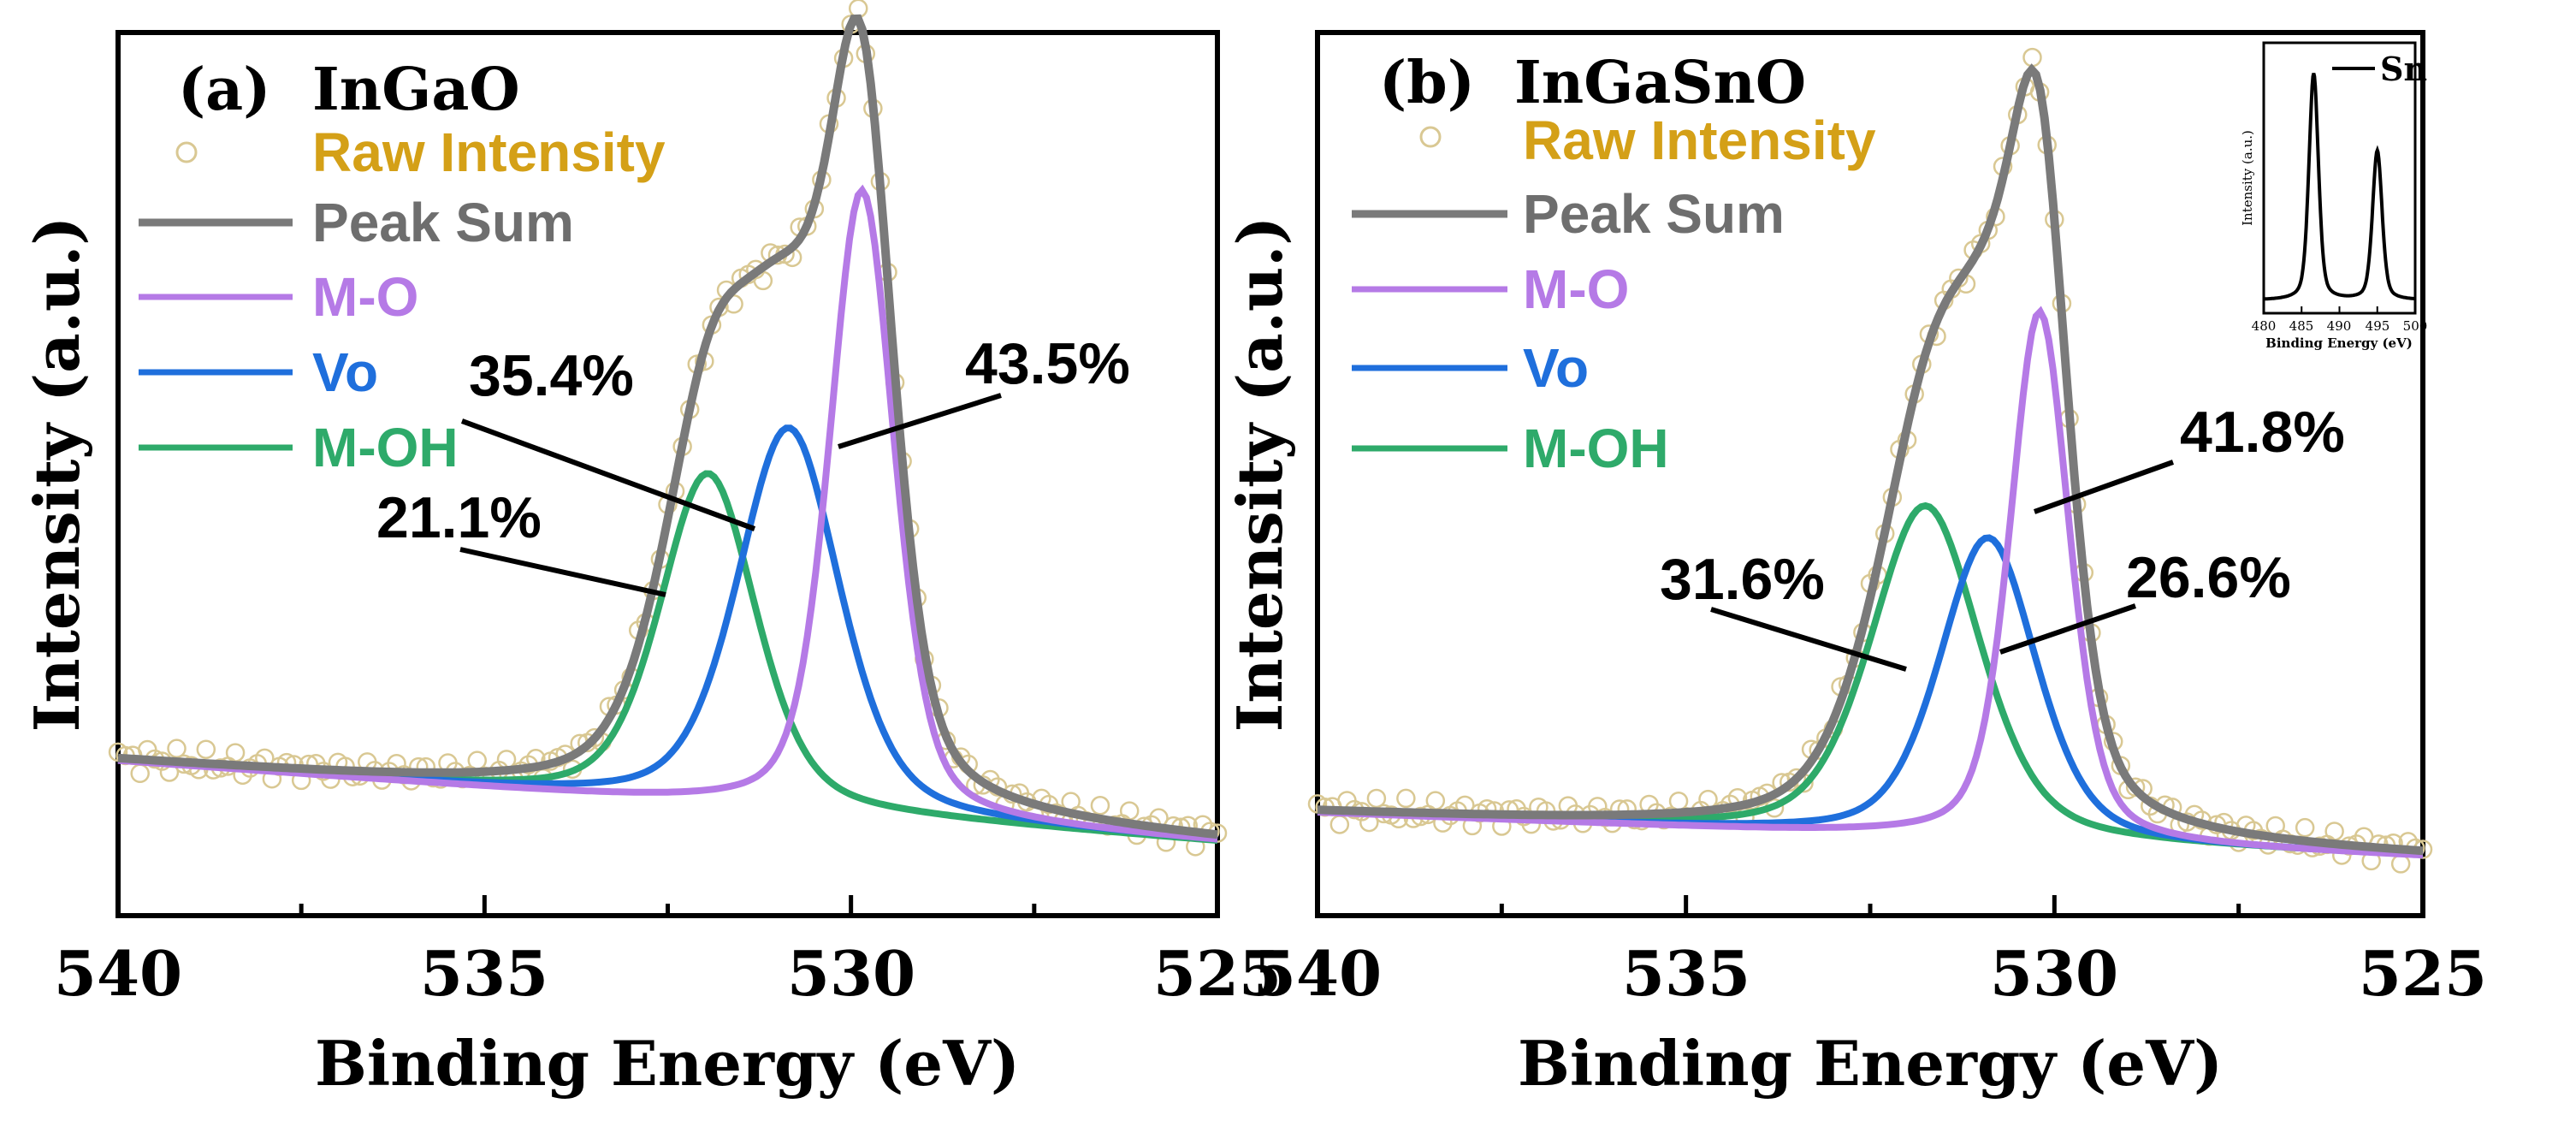 The width and height of the screenshot is (2576, 1139). What do you see at coordinates (416, 90) in the screenshot?
I see `panel-a-title: InGaO` at bounding box center [416, 90].